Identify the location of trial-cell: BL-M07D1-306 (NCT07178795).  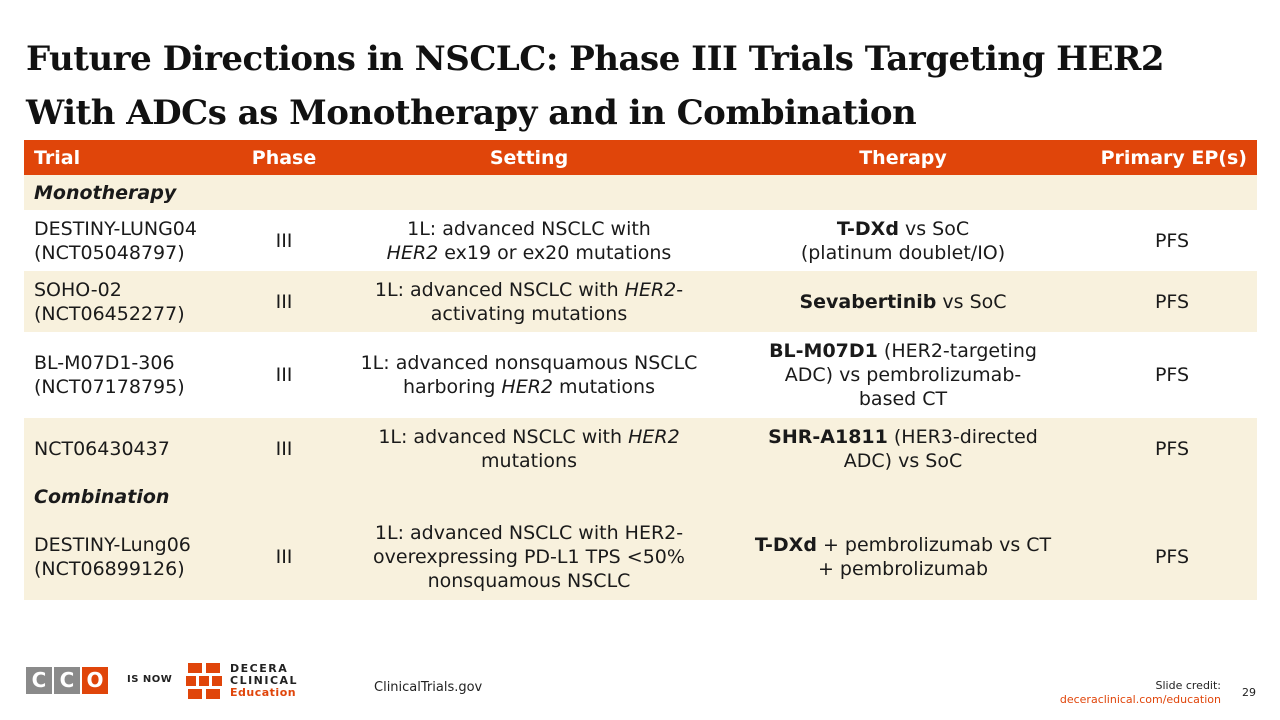
(126, 375).